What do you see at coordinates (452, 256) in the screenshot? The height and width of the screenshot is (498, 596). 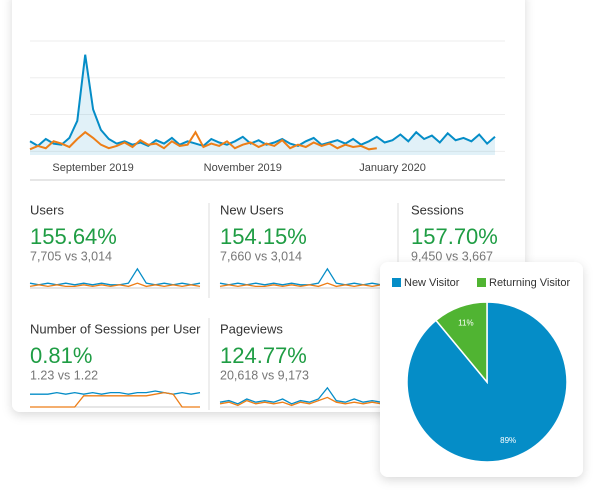 I see `metric-compare: 9,450 vs 3,667` at bounding box center [452, 256].